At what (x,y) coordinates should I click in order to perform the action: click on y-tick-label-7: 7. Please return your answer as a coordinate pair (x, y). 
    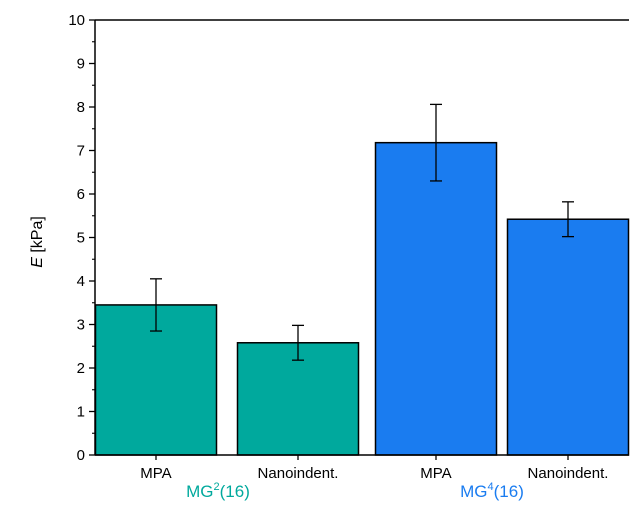
    Looking at the image, I should click on (81, 151).